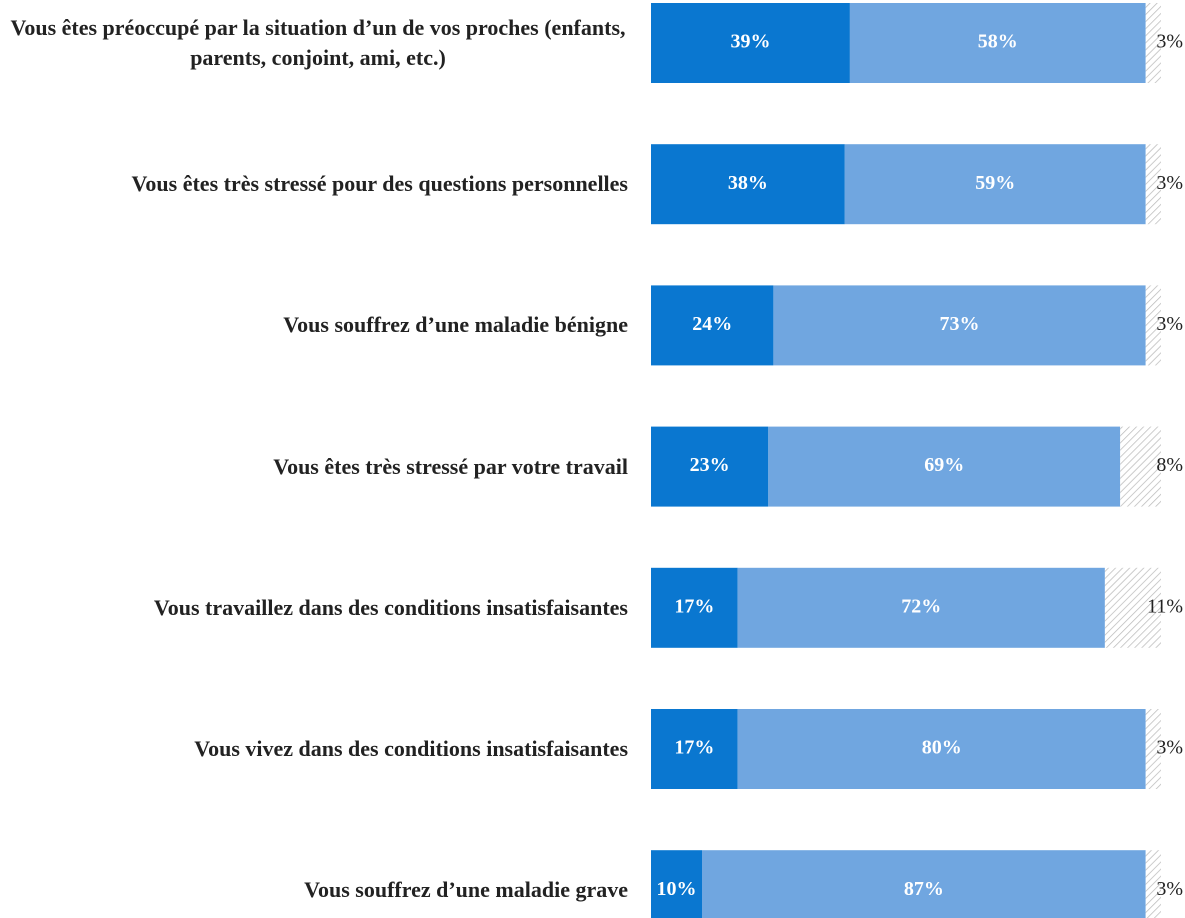  I want to click on value-label: 73%, so click(960, 324).